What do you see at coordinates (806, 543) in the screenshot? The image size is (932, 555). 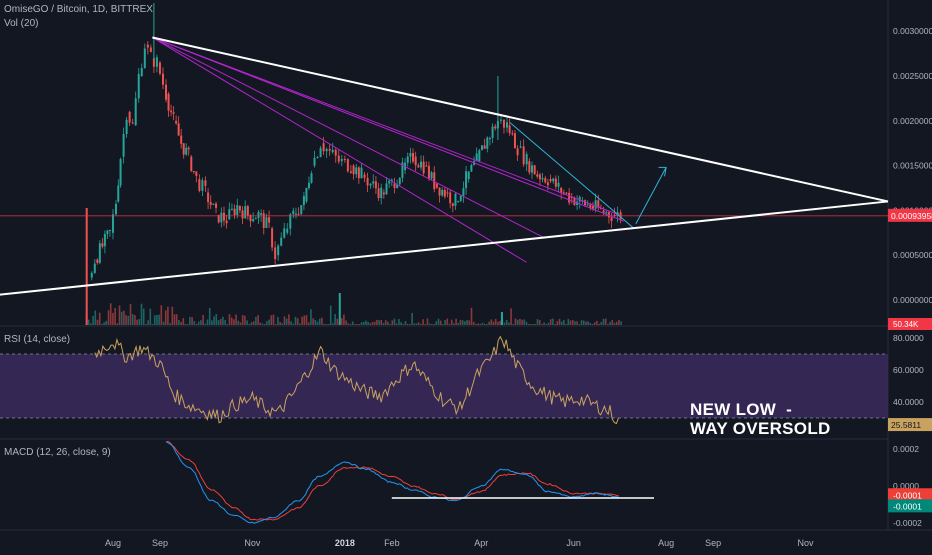 I see `time-tick-label: Nov` at bounding box center [806, 543].